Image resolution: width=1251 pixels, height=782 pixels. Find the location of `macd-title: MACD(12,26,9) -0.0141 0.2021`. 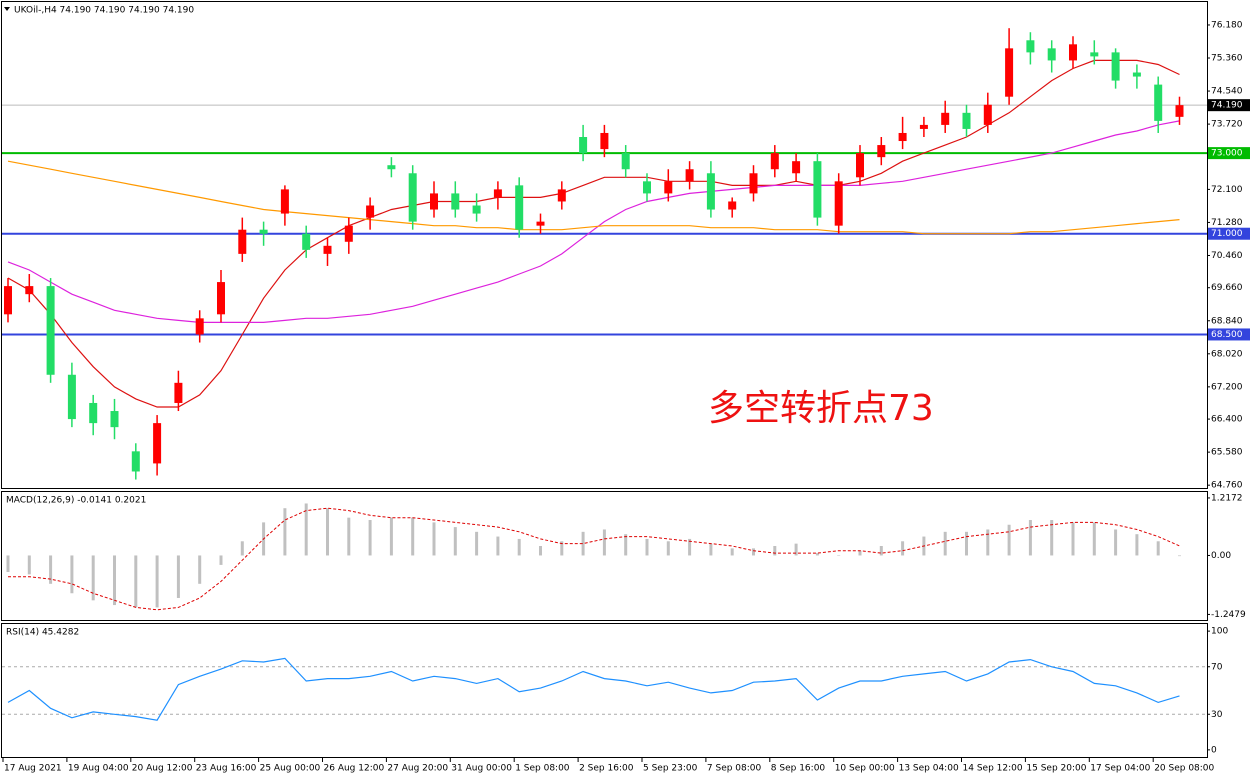

macd-title: MACD(12,26,9) -0.0141 0.2021 is located at coordinates (76, 501).